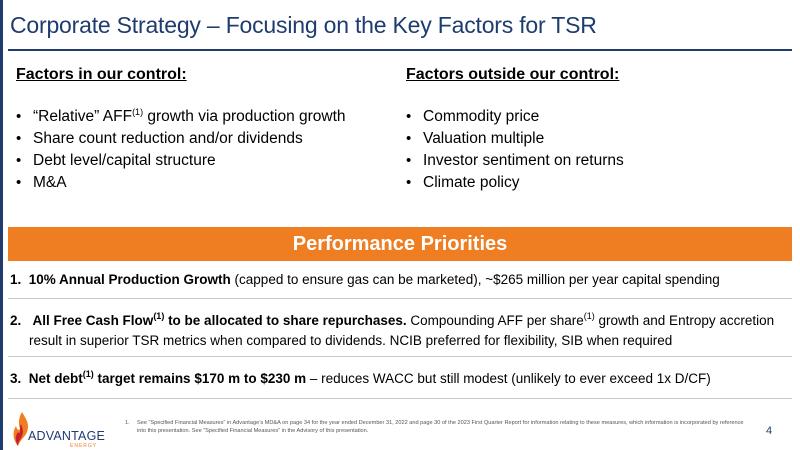 This screenshot has width=800, height=450. Describe the element at coordinates (596, 183) in the screenshot. I see `list-item: • Climate policy` at that location.